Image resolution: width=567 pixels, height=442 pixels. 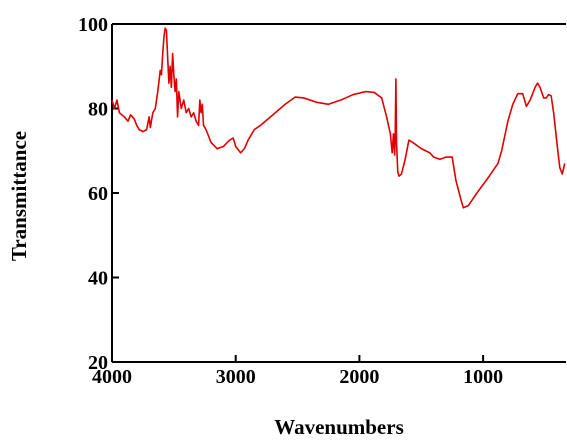 I want to click on y-tick-label: 60, so click(x=98, y=194).